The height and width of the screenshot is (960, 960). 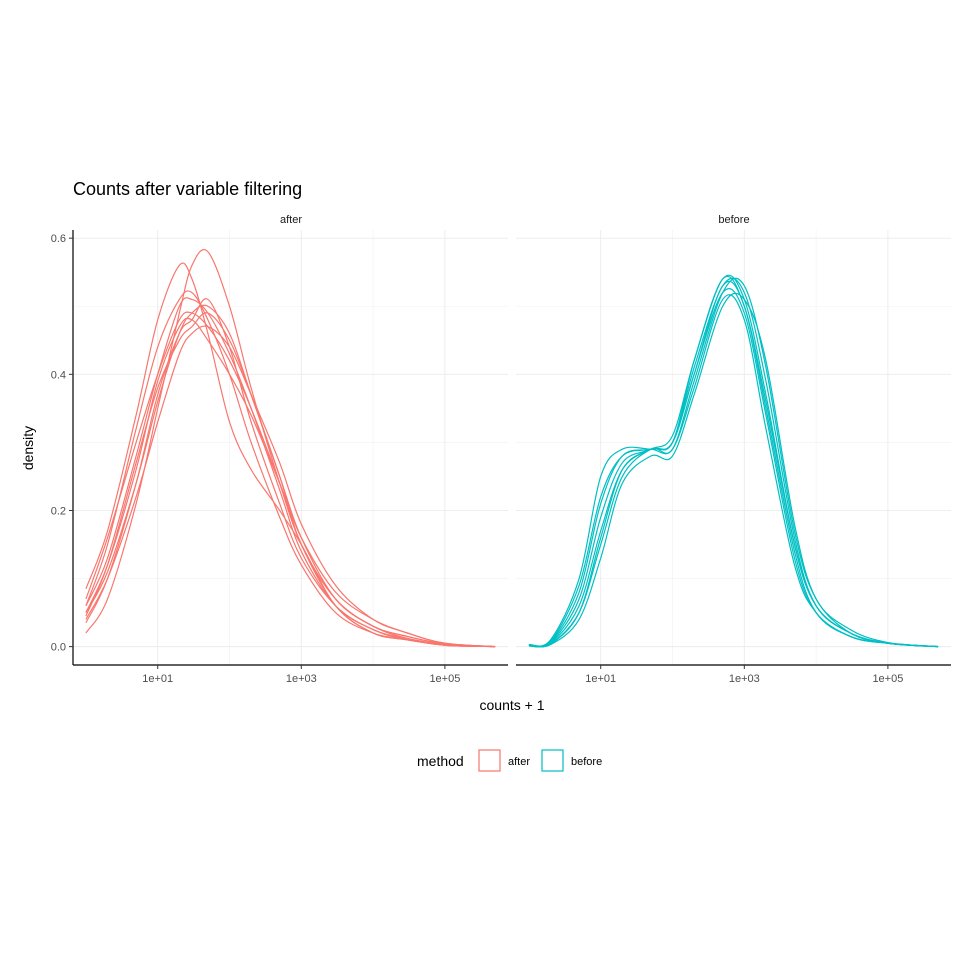 What do you see at coordinates (187, 189) in the screenshot?
I see `chart-title: Counts after variable filtering` at bounding box center [187, 189].